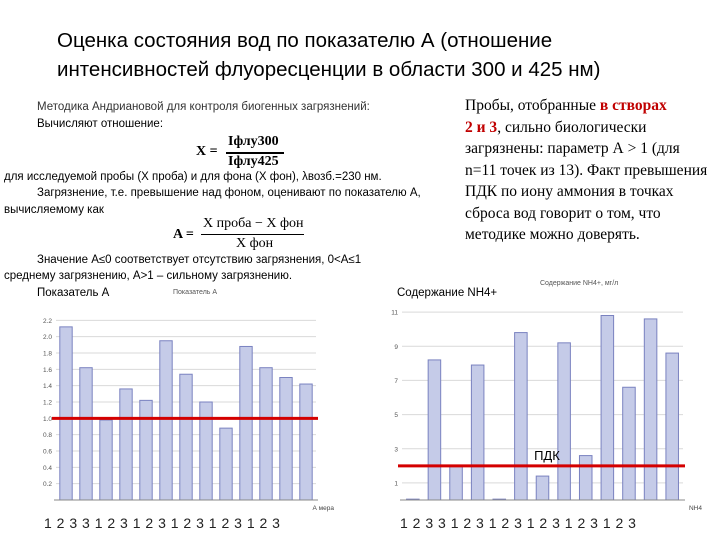 The image size is (720, 540). What do you see at coordinates (207, 151) in the screenshot?
I see `ratio-lhs: X =` at bounding box center [207, 151].